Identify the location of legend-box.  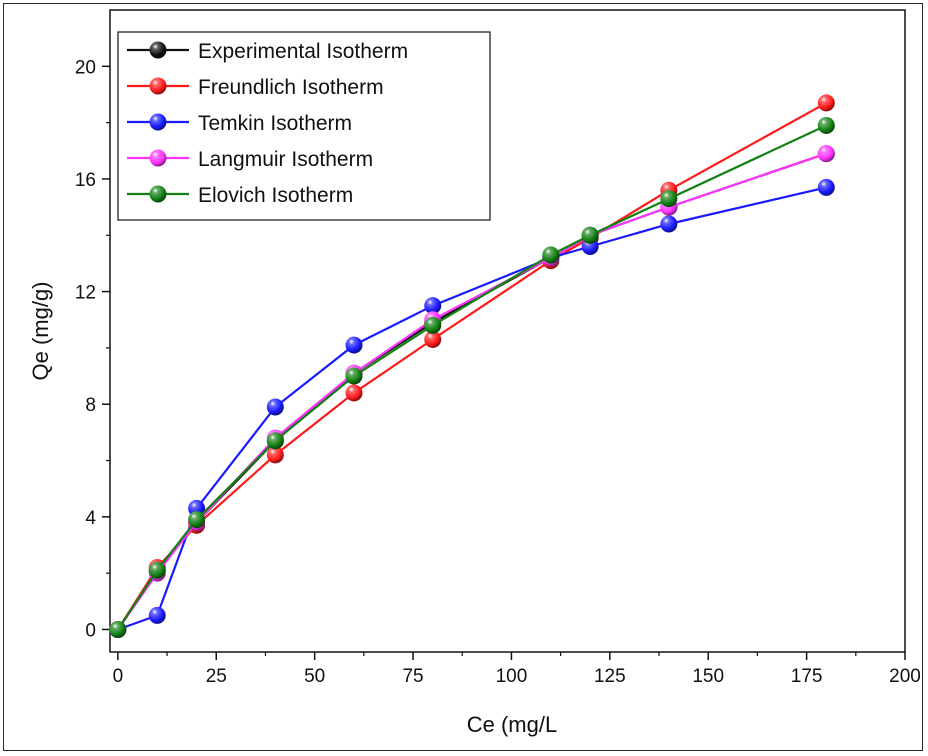
(304, 126).